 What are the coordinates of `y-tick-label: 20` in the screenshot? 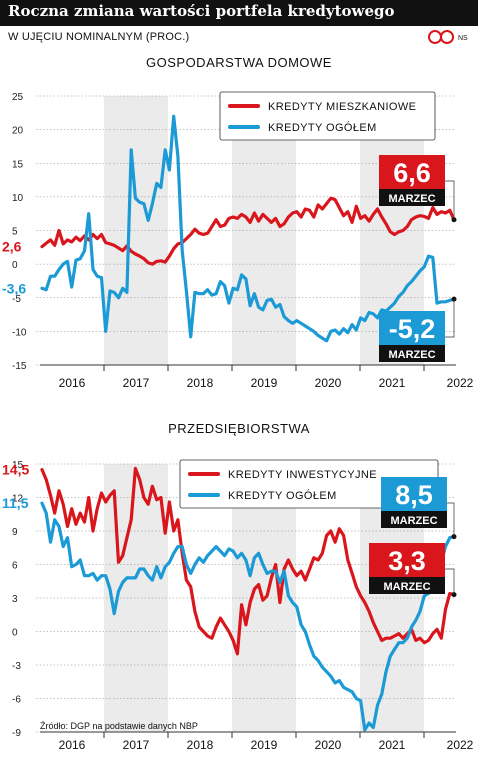 It's located at (18, 131).